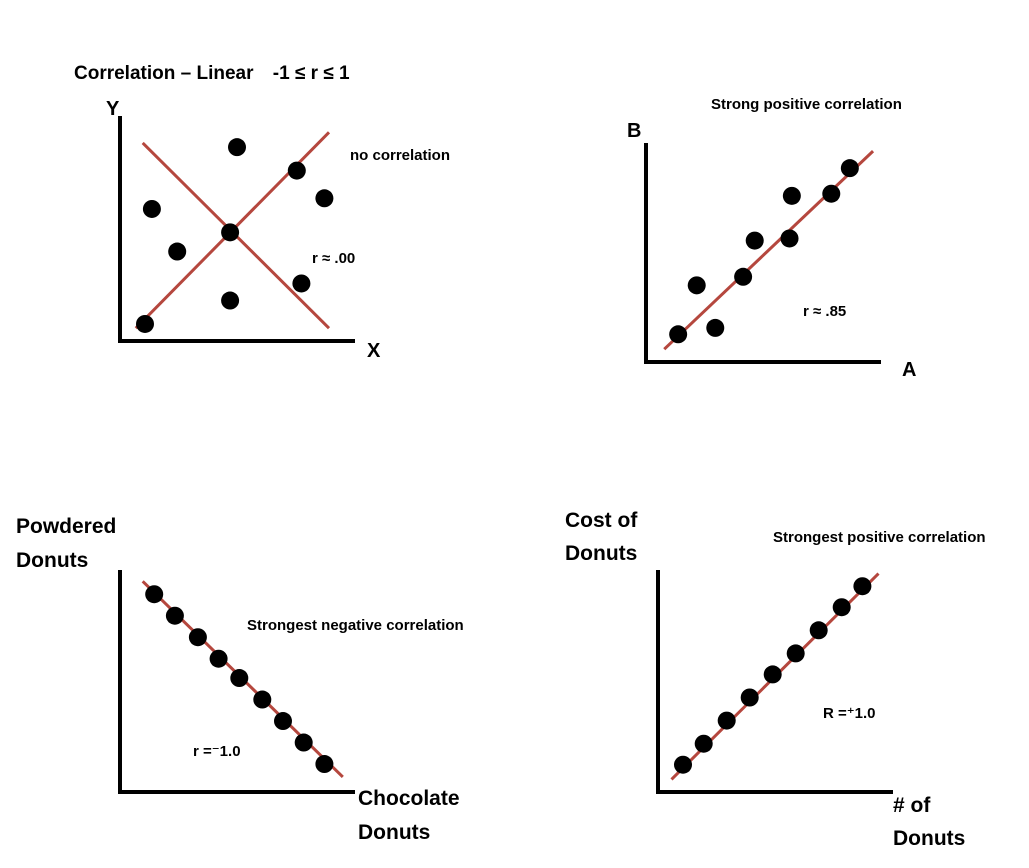 The height and width of the screenshot is (868, 1029). What do you see at coordinates (634, 131) in the screenshot?
I see `y-axis-label-strong-positive: B` at bounding box center [634, 131].